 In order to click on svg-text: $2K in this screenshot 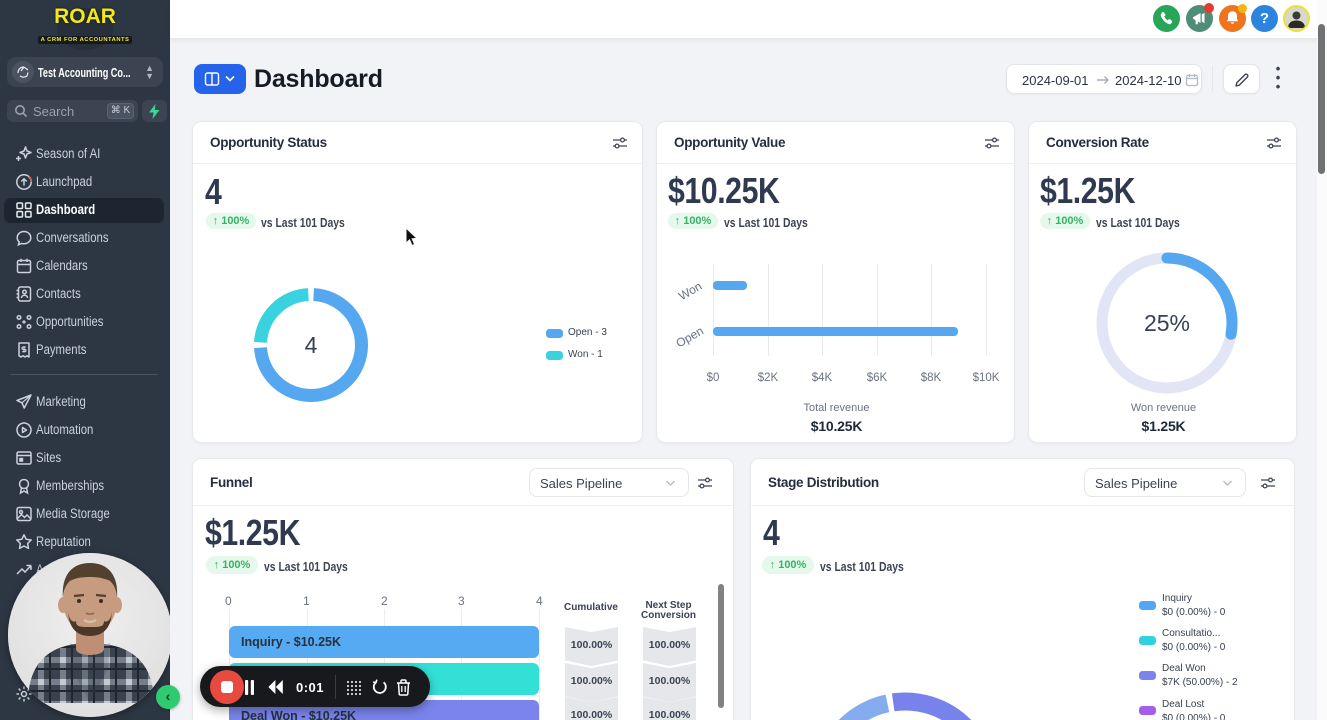, I will do `click(768, 378)`.